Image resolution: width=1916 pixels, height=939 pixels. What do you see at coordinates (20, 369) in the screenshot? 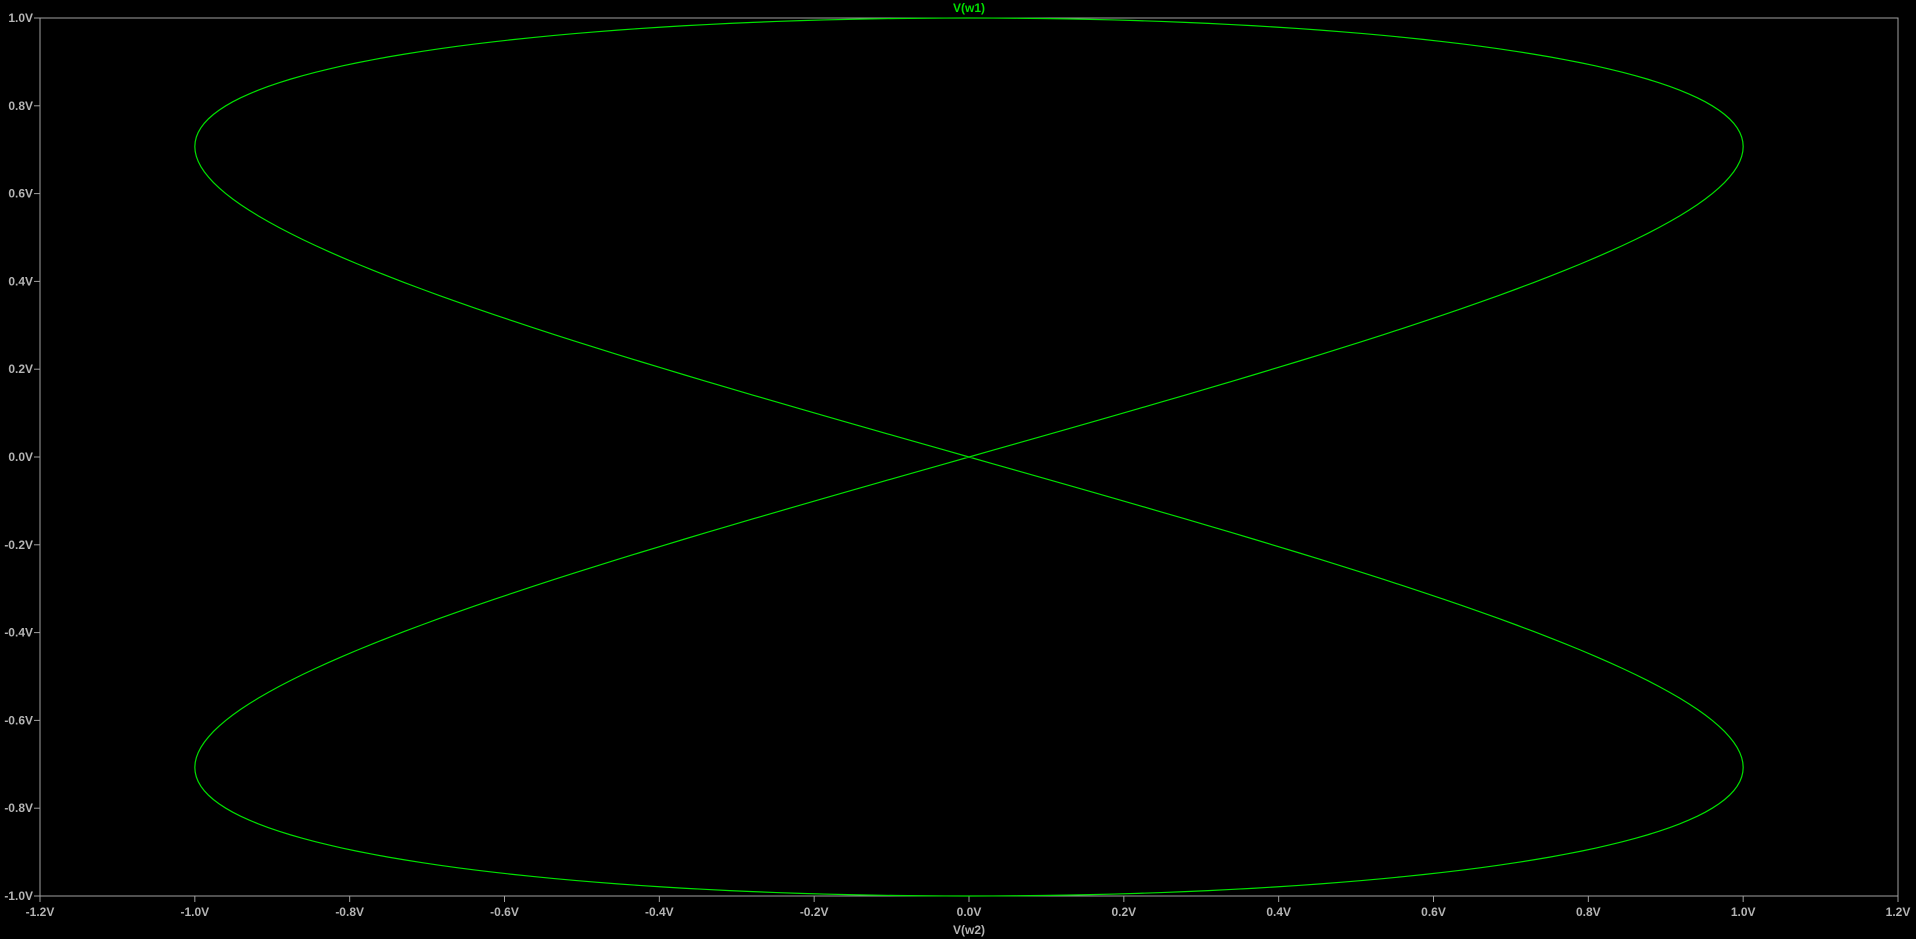
I see `y-tick-label: 0.2V` at bounding box center [20, 369].